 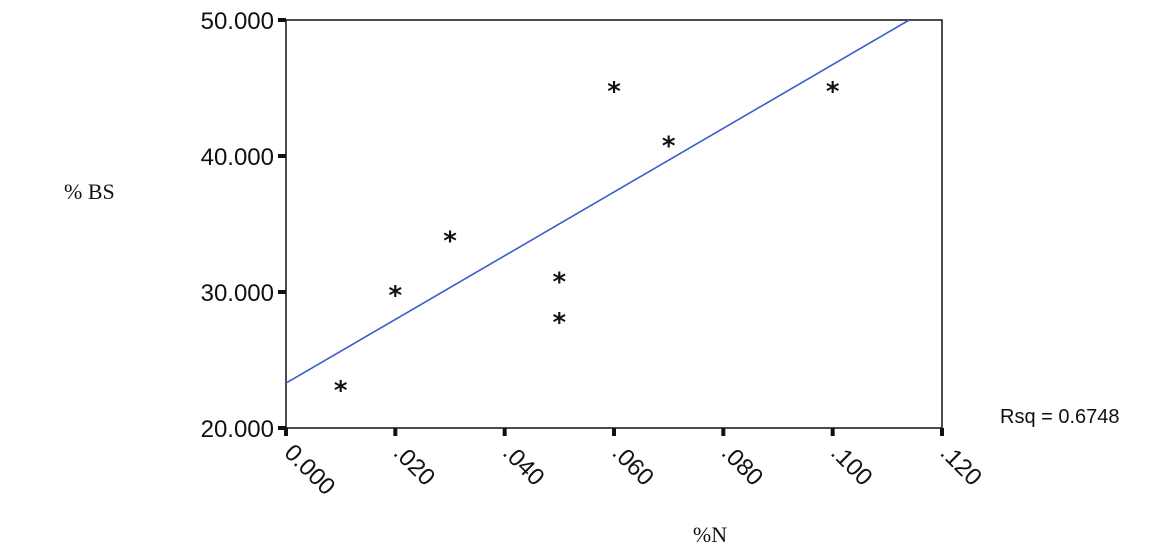 What do you see at coordinates (237, 429) in the screenshot?
I see `y-tick-label: 20.000` at bounding box center [237, 429].